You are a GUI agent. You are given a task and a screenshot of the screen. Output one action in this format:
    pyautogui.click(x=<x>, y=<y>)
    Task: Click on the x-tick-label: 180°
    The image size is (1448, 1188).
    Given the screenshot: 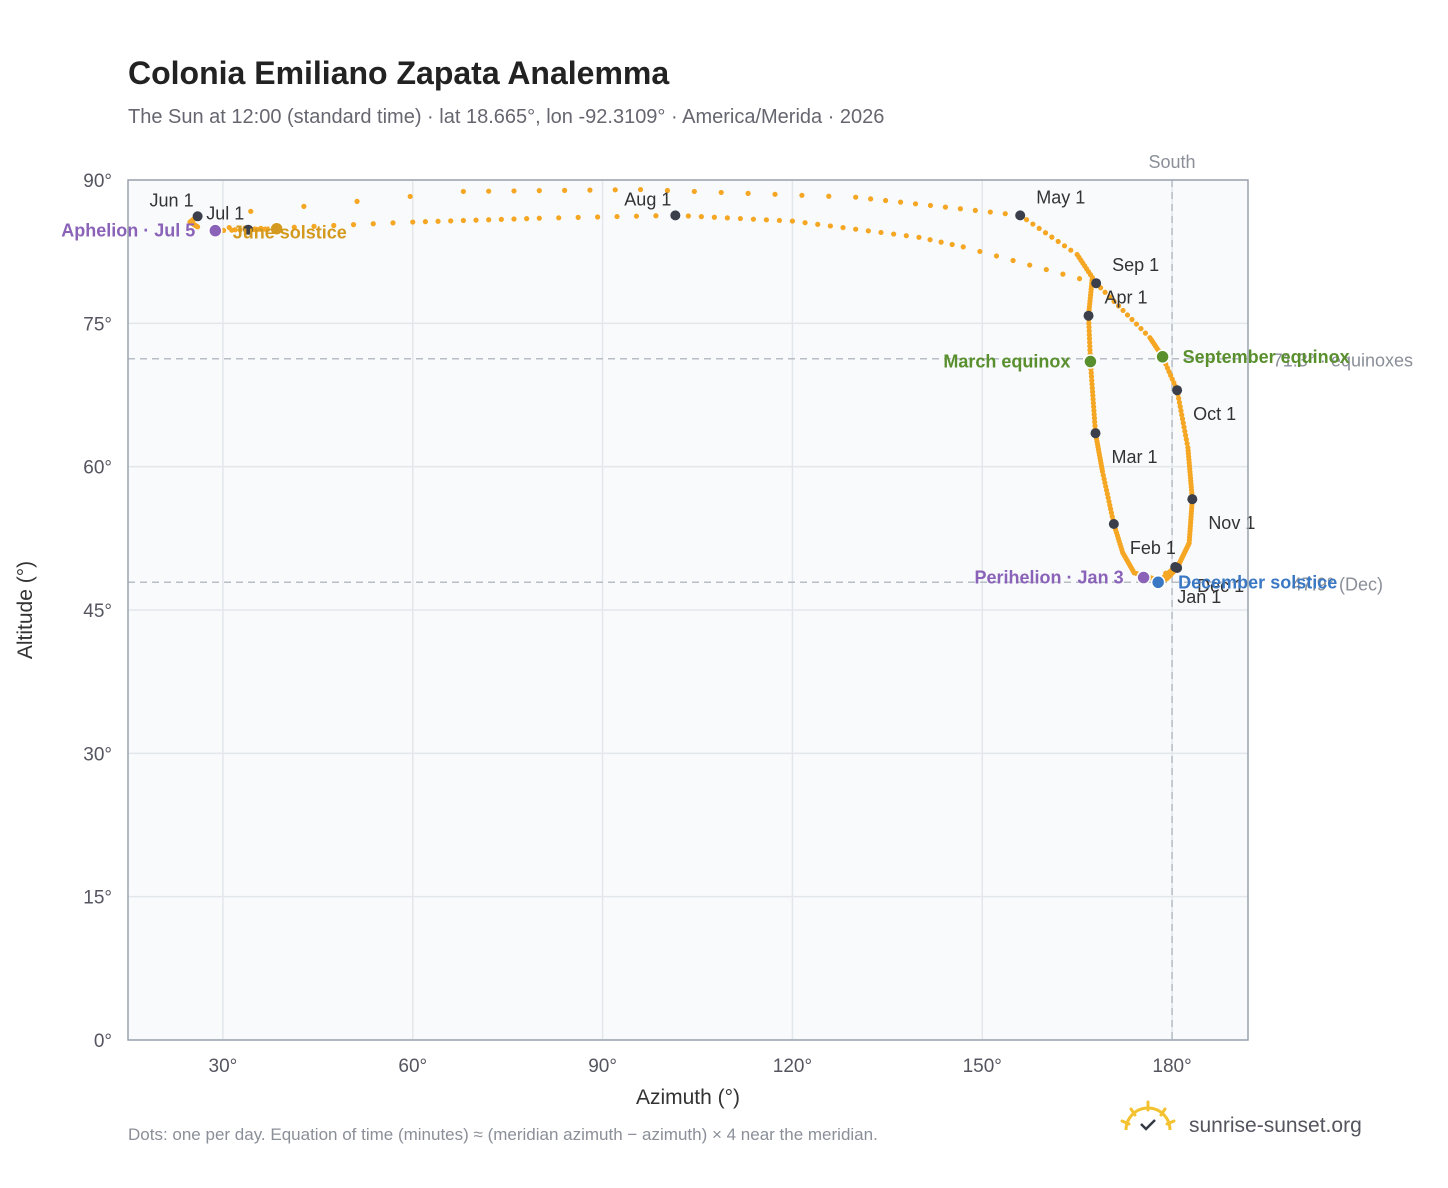 What is the action you would take?
    pyautogui.click(x=1171, y=1066)
    